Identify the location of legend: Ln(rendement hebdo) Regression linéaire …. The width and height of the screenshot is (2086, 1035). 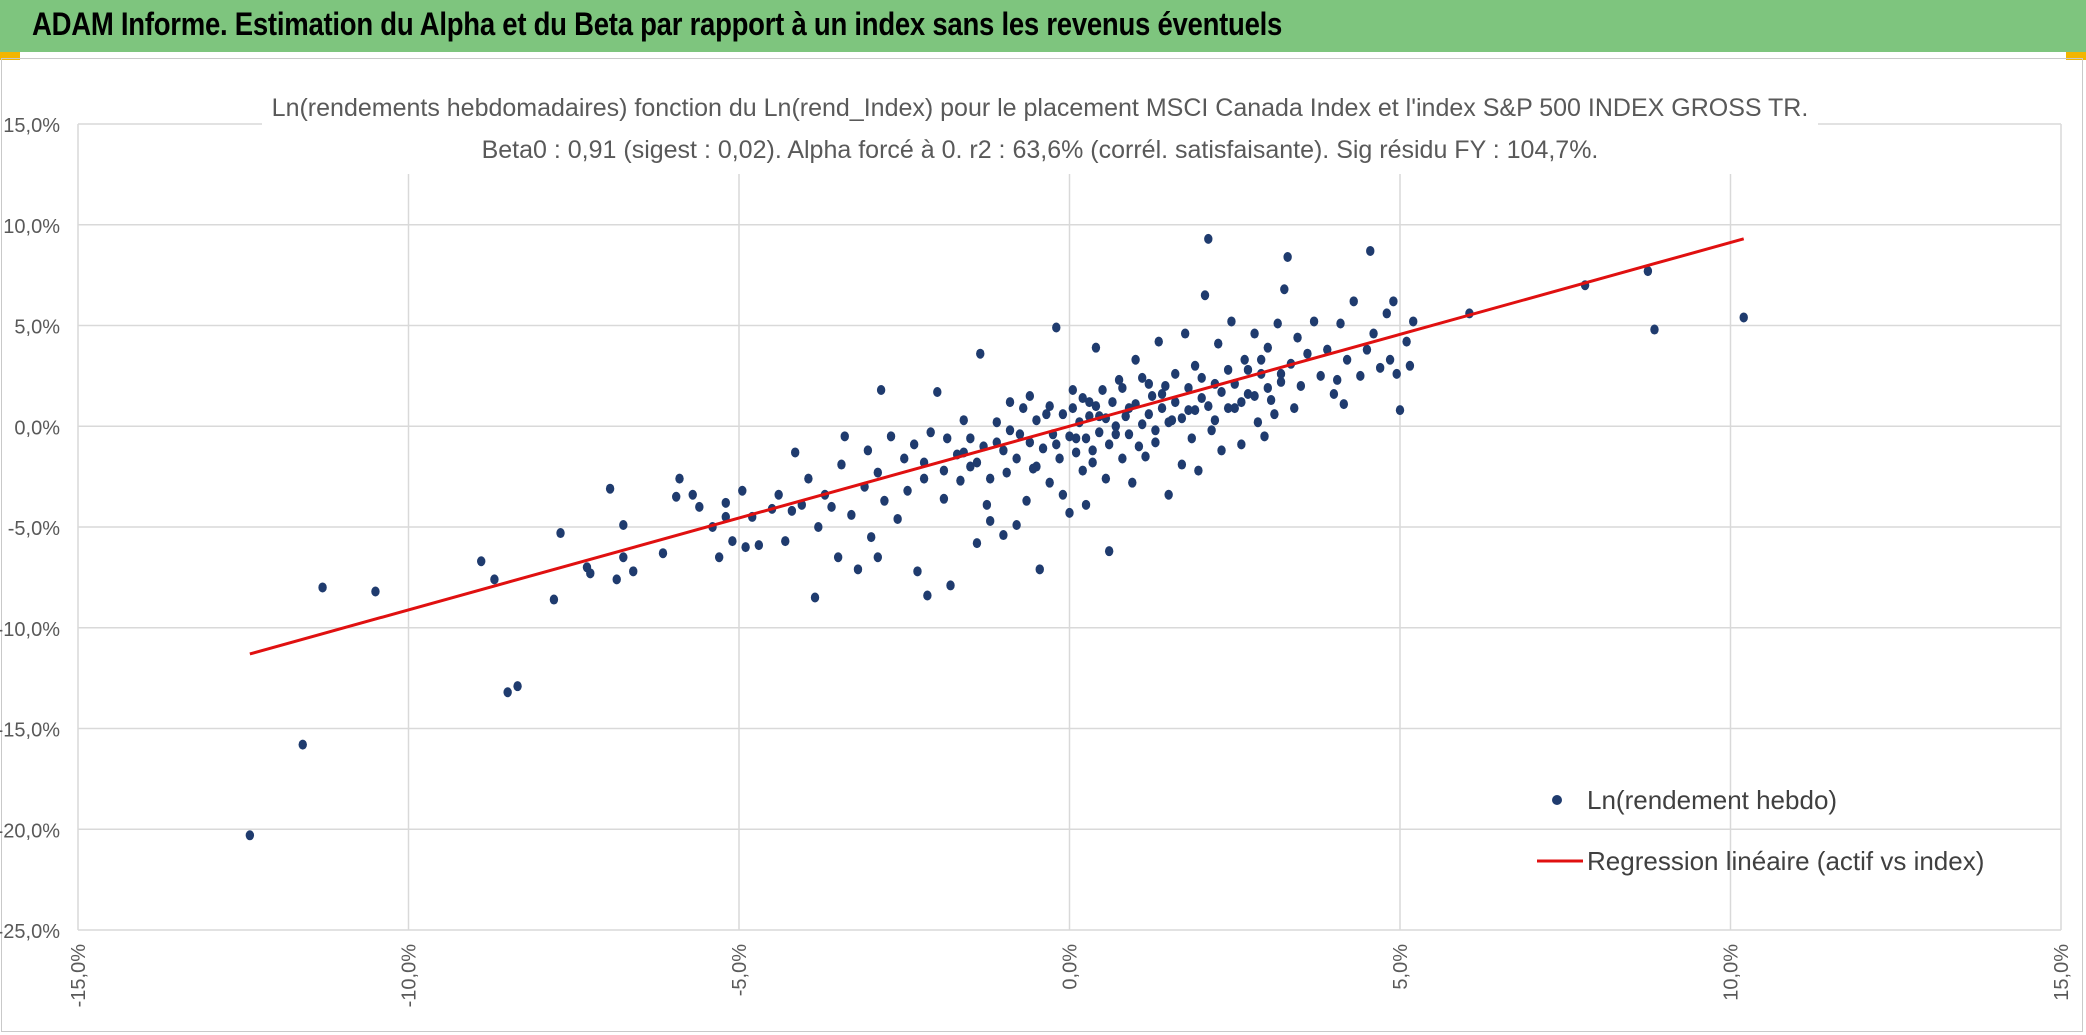
(1760, 830).